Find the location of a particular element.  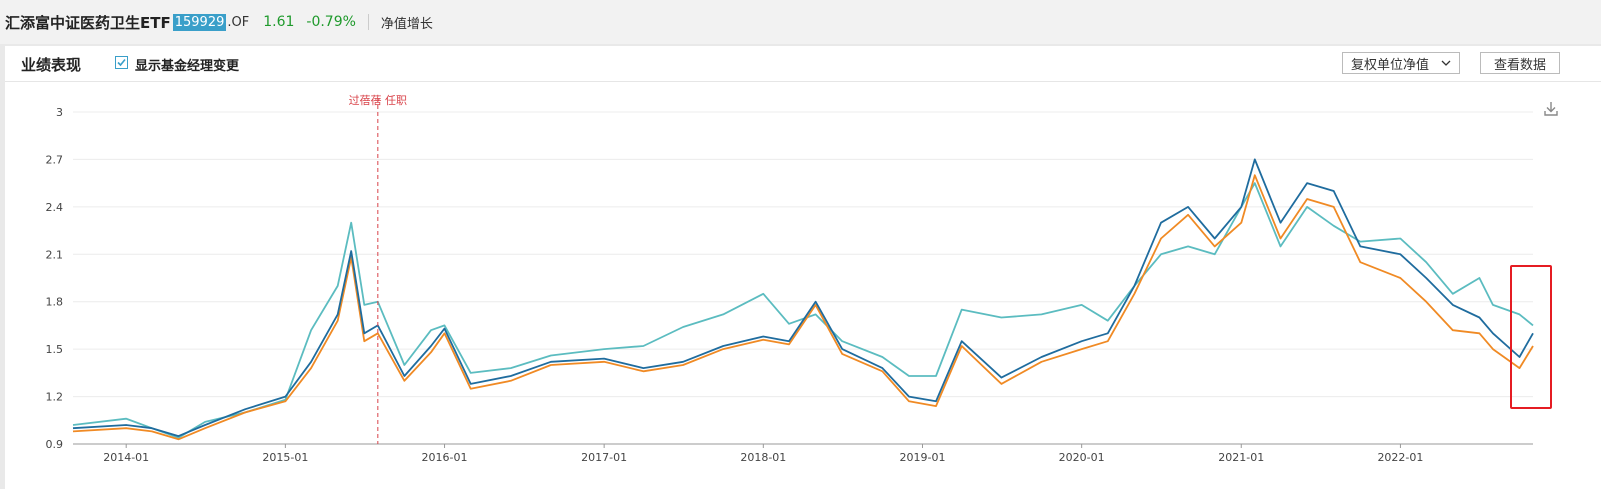

nav-type-select: 复权单位净值 is located at coordinates (1401, 63).